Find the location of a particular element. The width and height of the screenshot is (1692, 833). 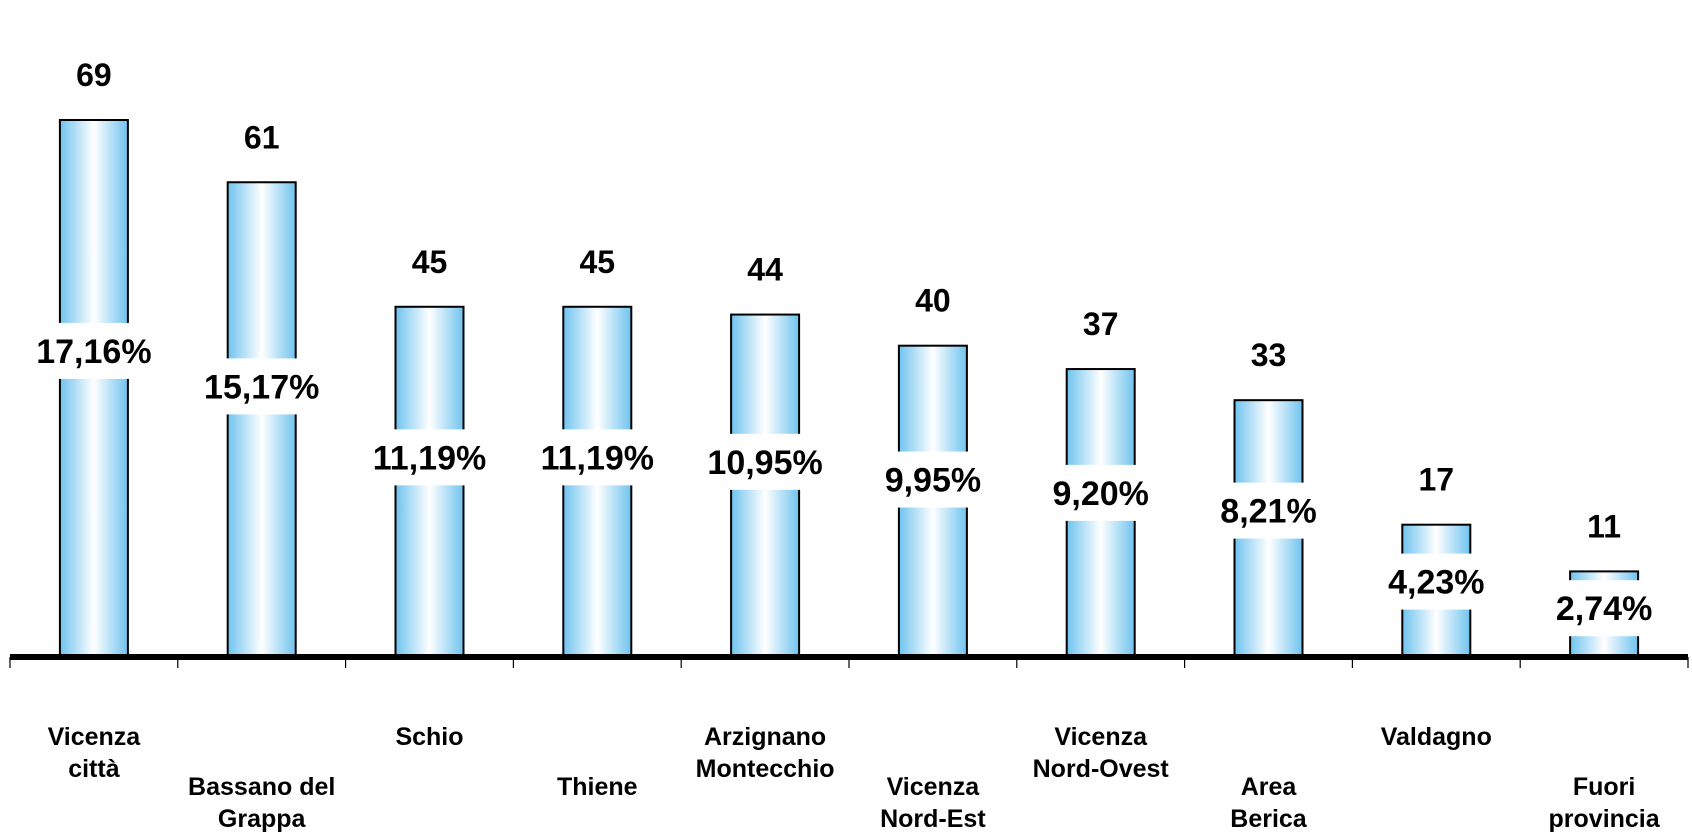

category-label-0: Vicenza città is located at coordinates (95, 753).